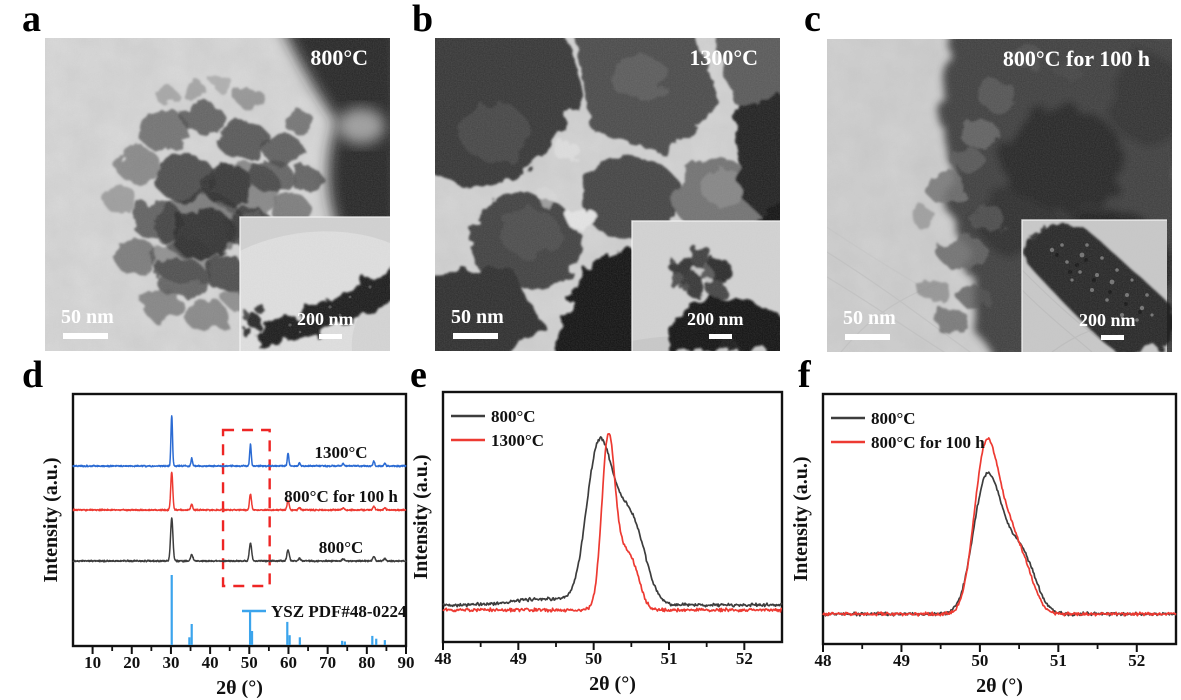  What do you see at coordinates (330, 336) in the screenshot?
I see `inset-scalebar-a` at bounding box center [330, 336].